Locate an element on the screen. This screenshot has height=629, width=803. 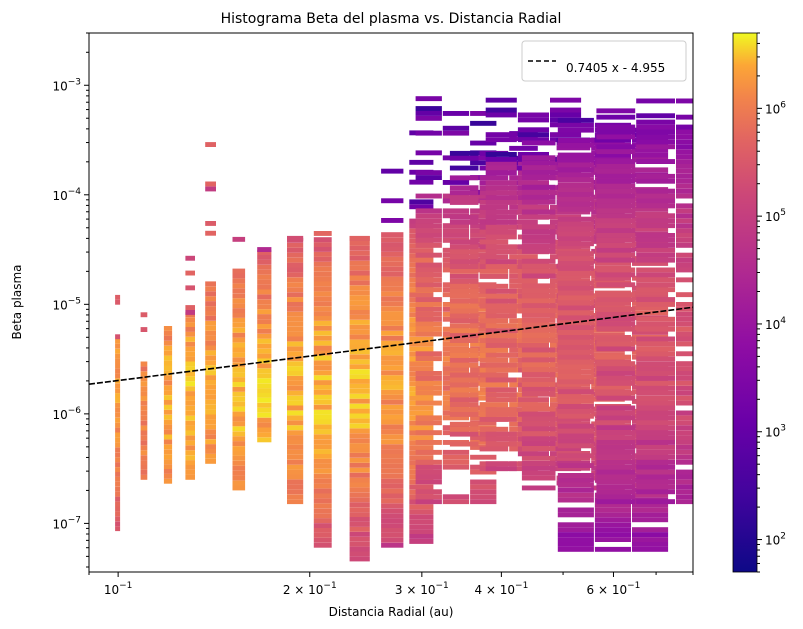
x-tick-label: 2 × 10⁻¹ is located at coordinates (310, 589).